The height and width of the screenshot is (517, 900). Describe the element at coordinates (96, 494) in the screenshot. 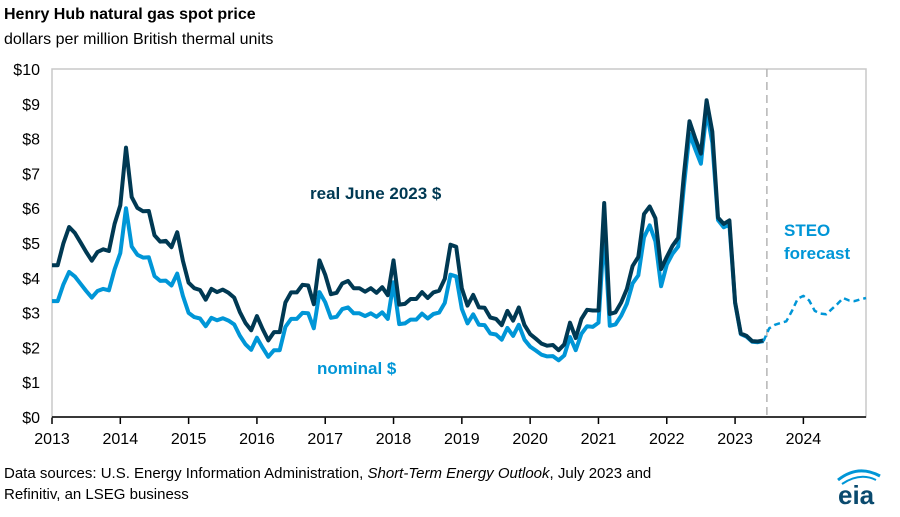

I see `source-line2: Refinitiv, an LSEG business` at that location.